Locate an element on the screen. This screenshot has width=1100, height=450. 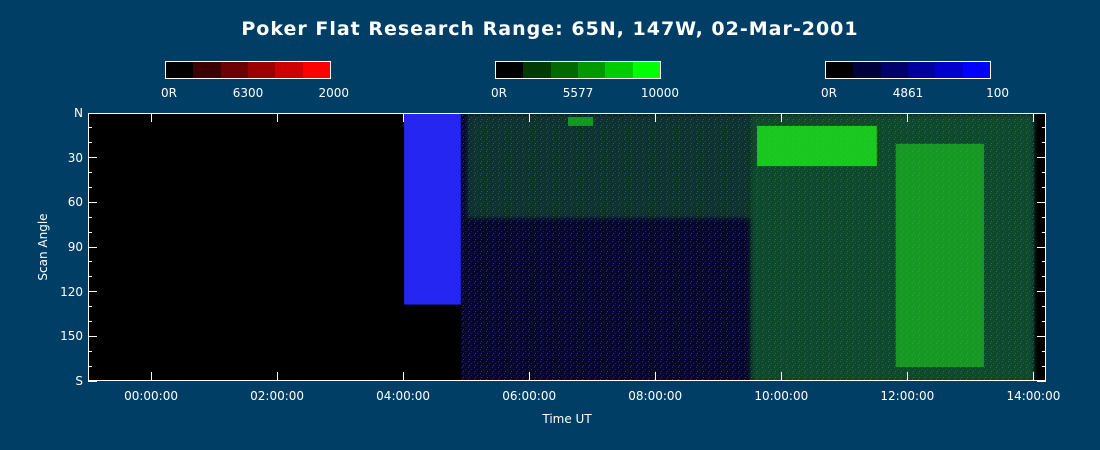
colorbar-channel-label: 6300 is located at coordinates (248, 93).